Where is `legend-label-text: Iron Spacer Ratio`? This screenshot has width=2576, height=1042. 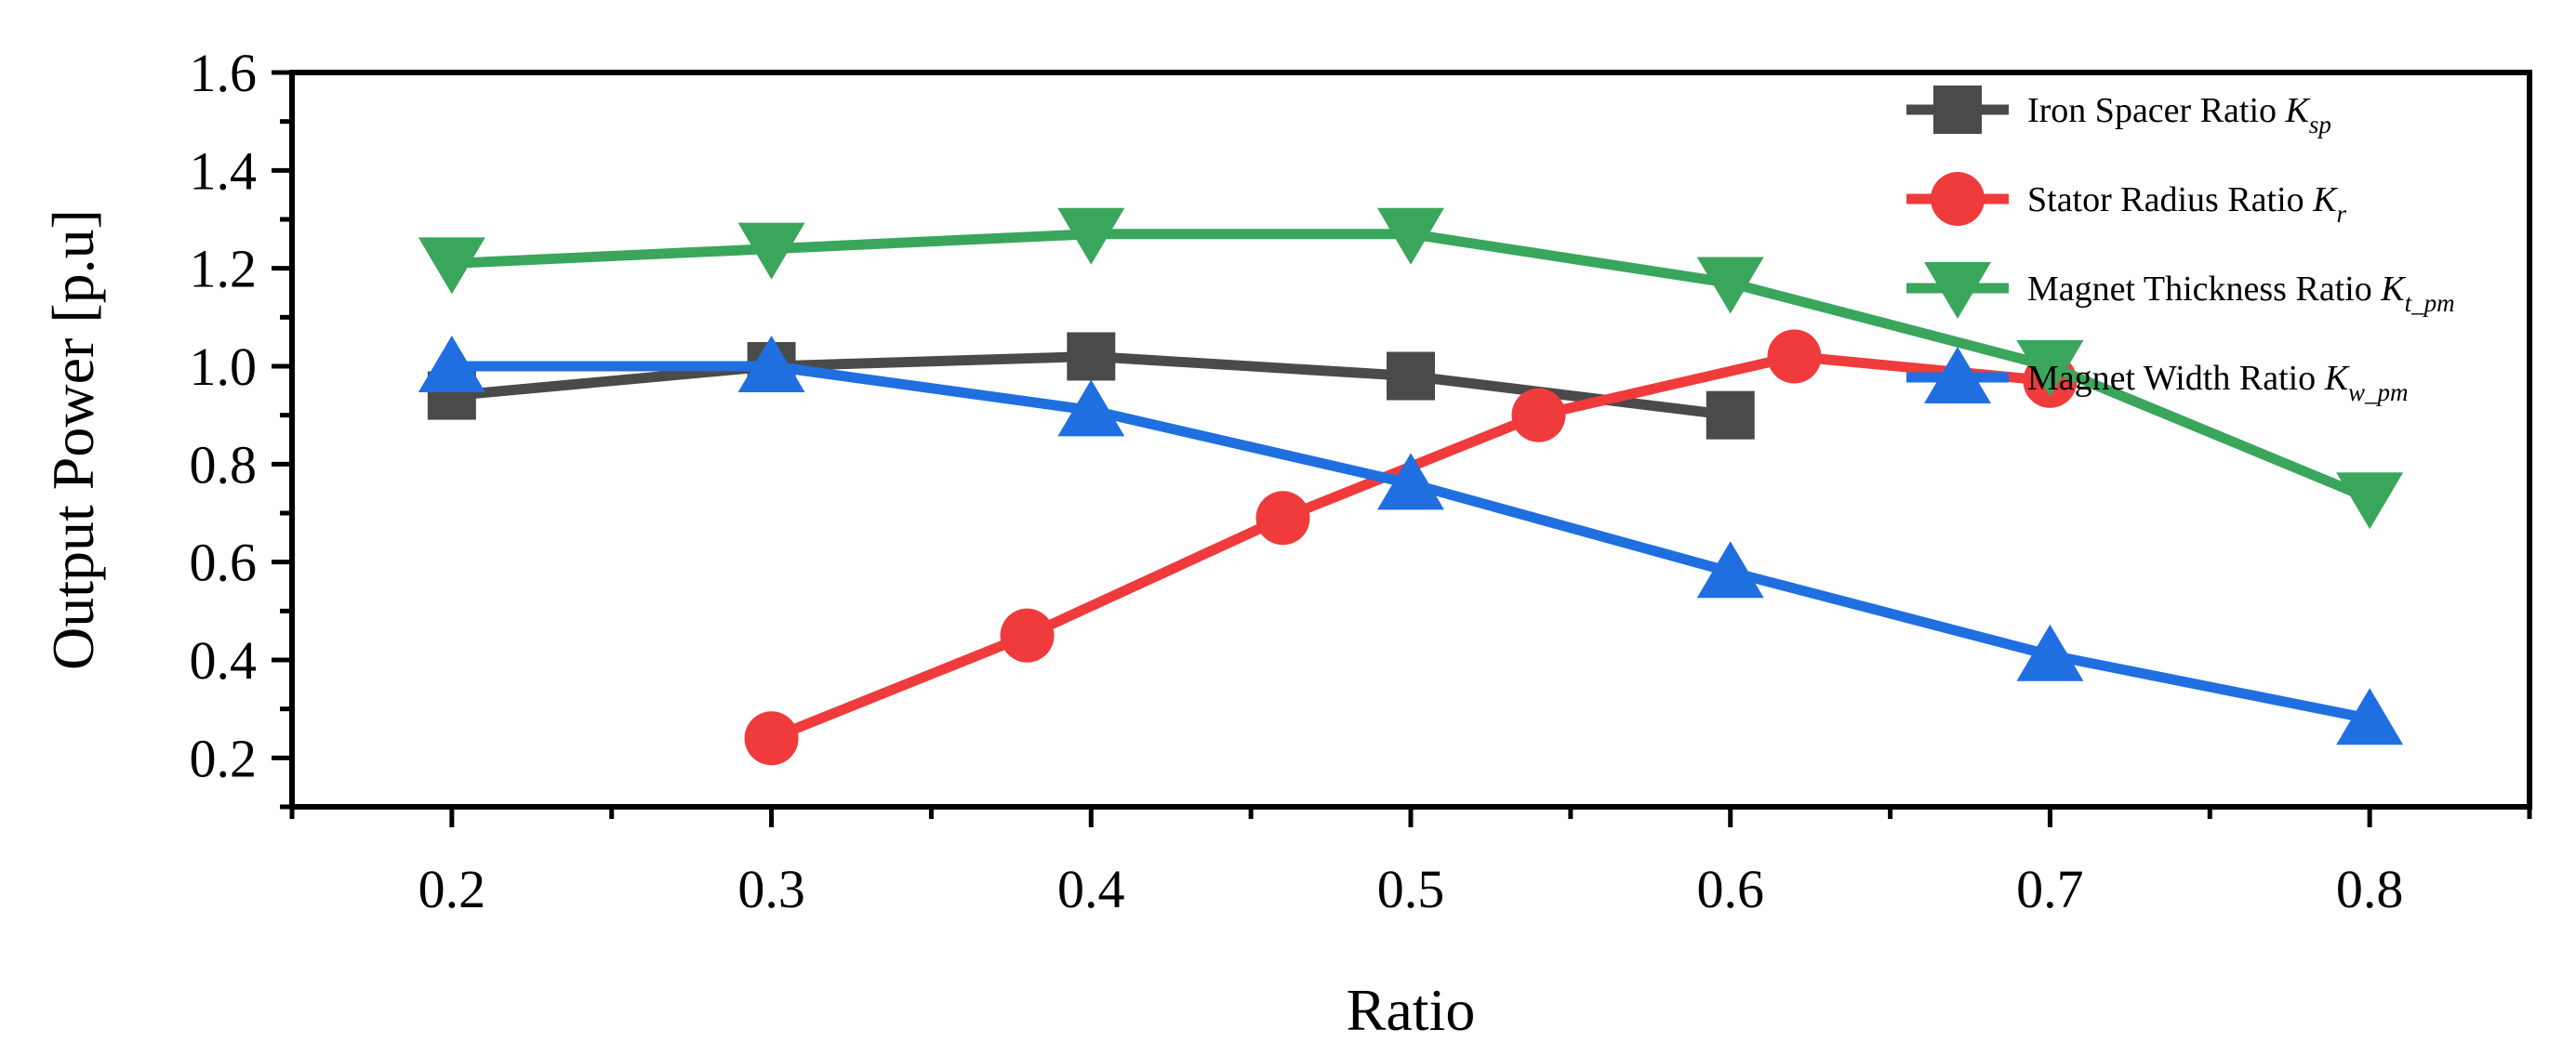 legend-label-text: Iron Spacer Ratio is located at coordinates (2156, 110).